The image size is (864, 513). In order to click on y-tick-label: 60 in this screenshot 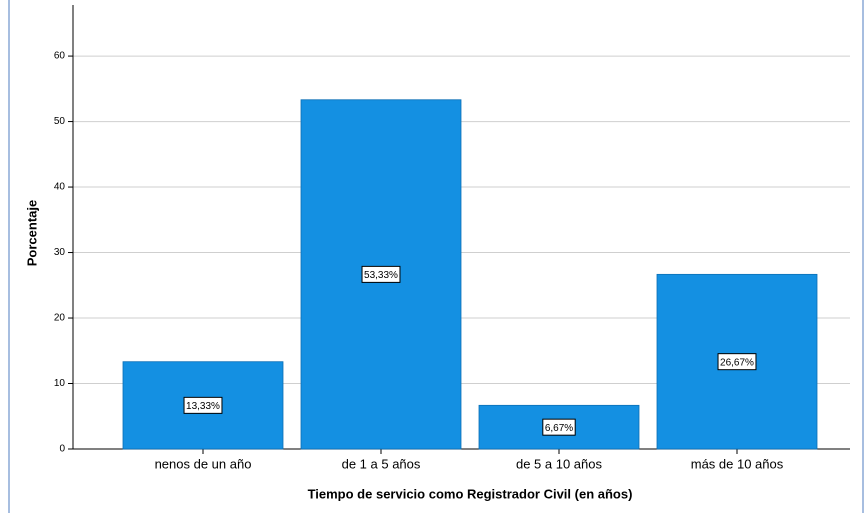, I will do `click(60, 56)`.